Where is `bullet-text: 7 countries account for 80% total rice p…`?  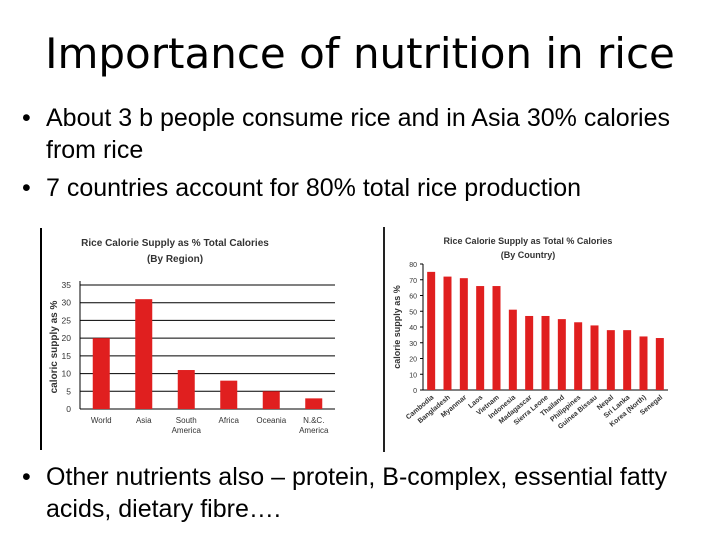
bullet-text: 7 countries account for 80% total rice p… is located at coordinates (314, 188).